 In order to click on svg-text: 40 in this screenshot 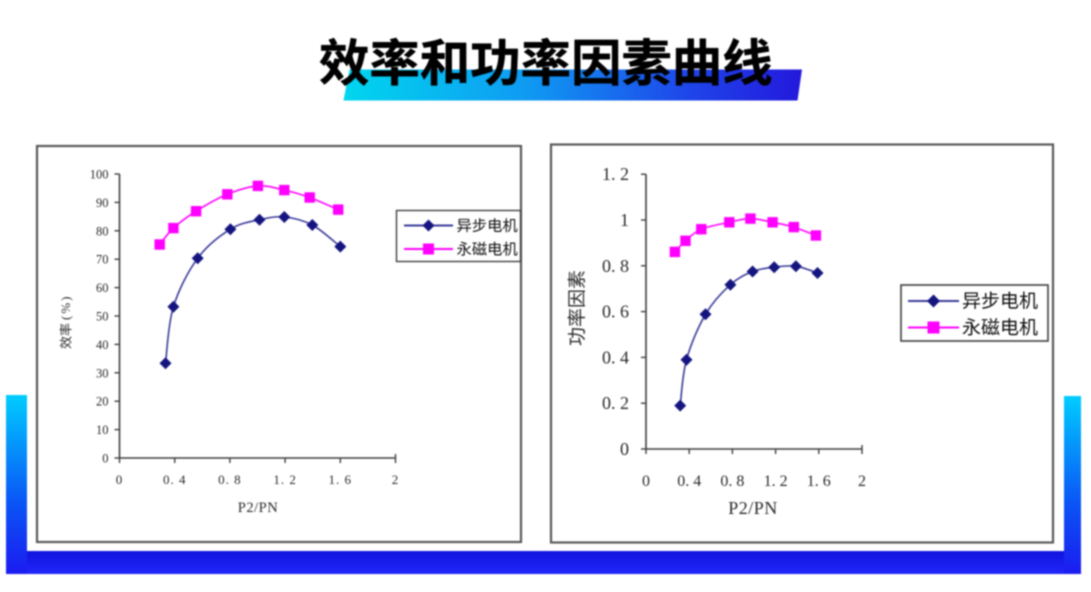, I will do `click(102, 345)`.